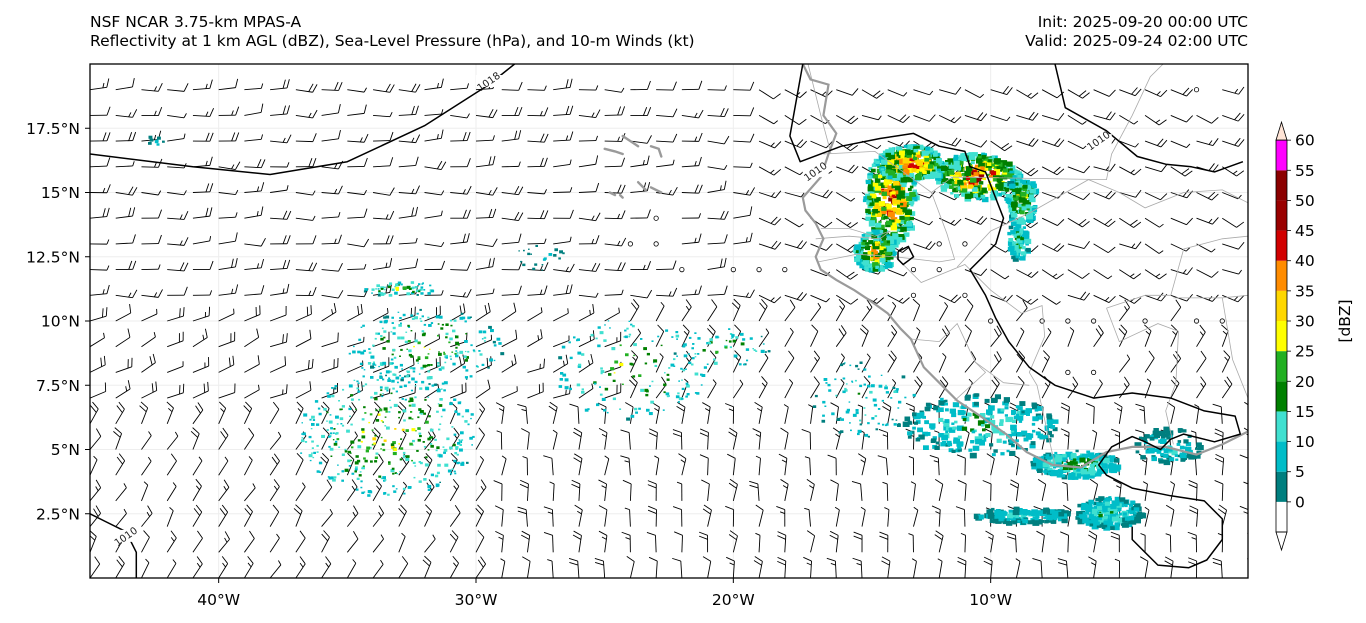 The width and height of the screenshot is (1366, 623). What do you see at coordinates (65, 450) in the screenshot?
I see `lat-tick-label: 5°N` at bounding box center [65, 450].